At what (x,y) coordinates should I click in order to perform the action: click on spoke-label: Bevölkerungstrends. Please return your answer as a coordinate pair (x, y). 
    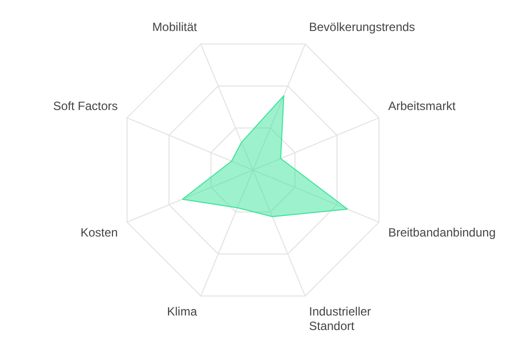
    Looking at the image, I should click on (362, 27).